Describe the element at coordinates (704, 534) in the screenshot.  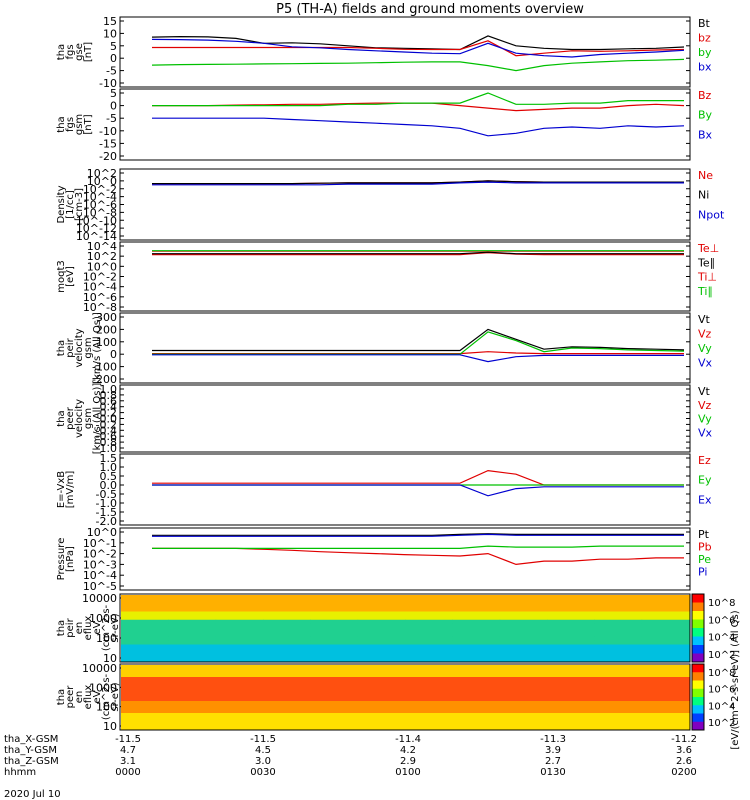
I see `legend-Pt: Pt` at that location.